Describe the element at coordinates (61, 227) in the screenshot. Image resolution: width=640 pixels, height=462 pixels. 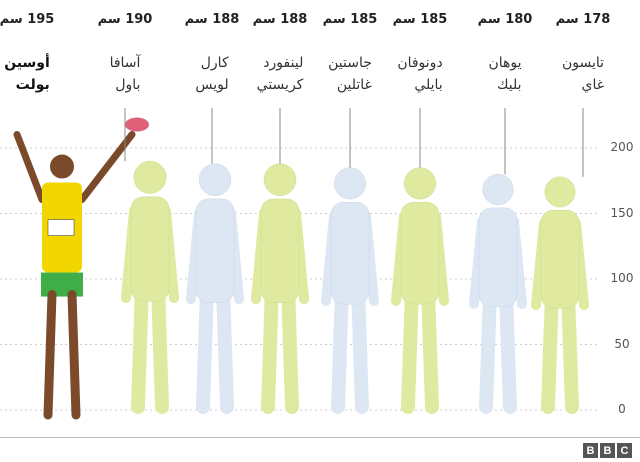
I see `race-bib` at that location.